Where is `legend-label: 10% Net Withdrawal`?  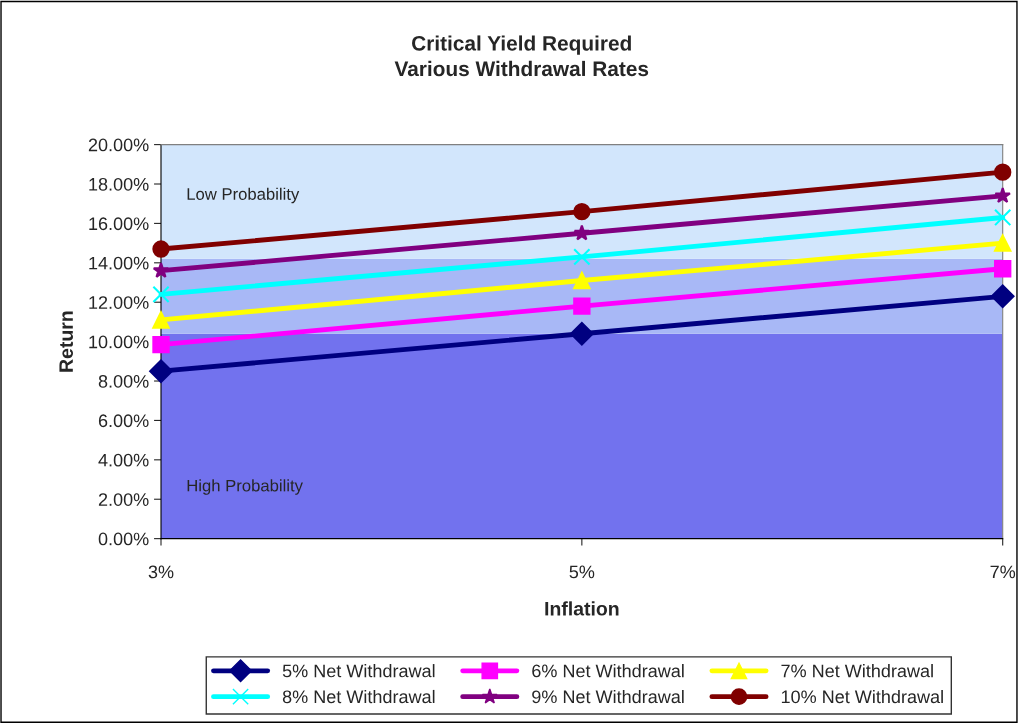 legend-label: 10% Net Withdrawal is located at coordinates (862, 696).